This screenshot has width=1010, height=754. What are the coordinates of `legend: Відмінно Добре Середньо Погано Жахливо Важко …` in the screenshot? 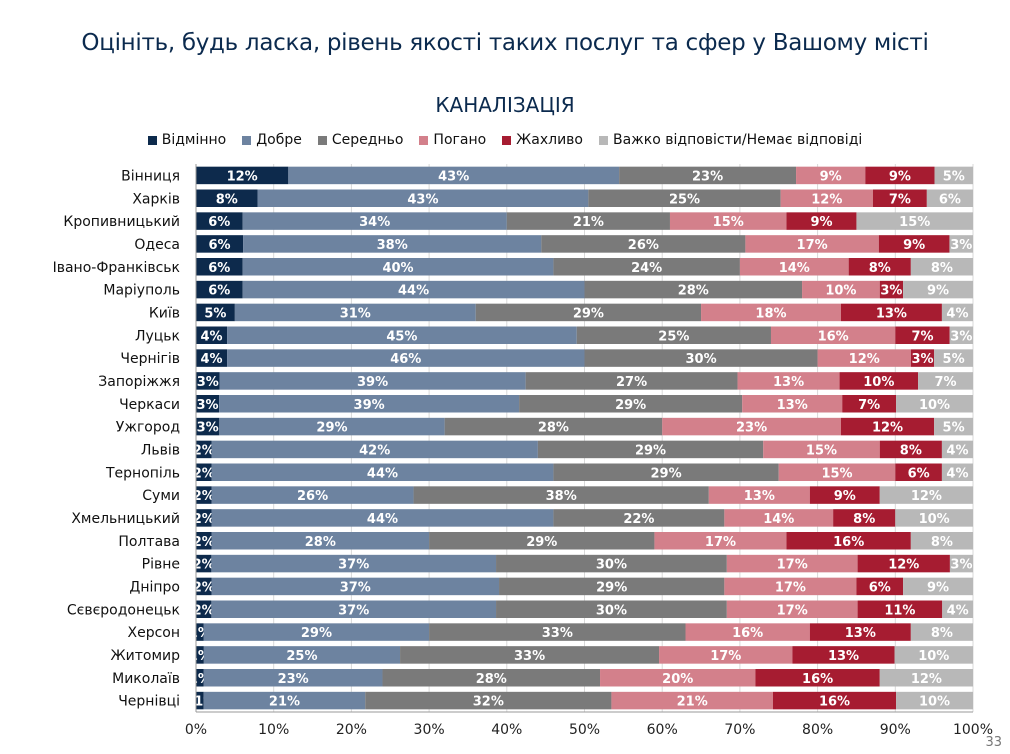 It's located at (505, 140).